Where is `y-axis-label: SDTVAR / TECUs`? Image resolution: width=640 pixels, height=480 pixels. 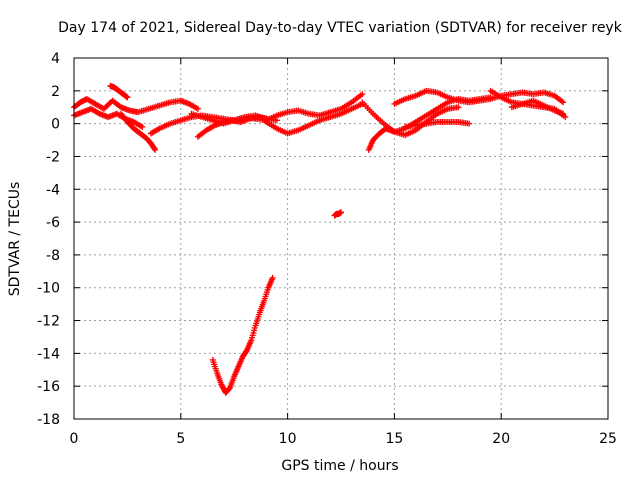
y-axis-label: SDTVAR / TECUs is located at coordinates (15, 239).